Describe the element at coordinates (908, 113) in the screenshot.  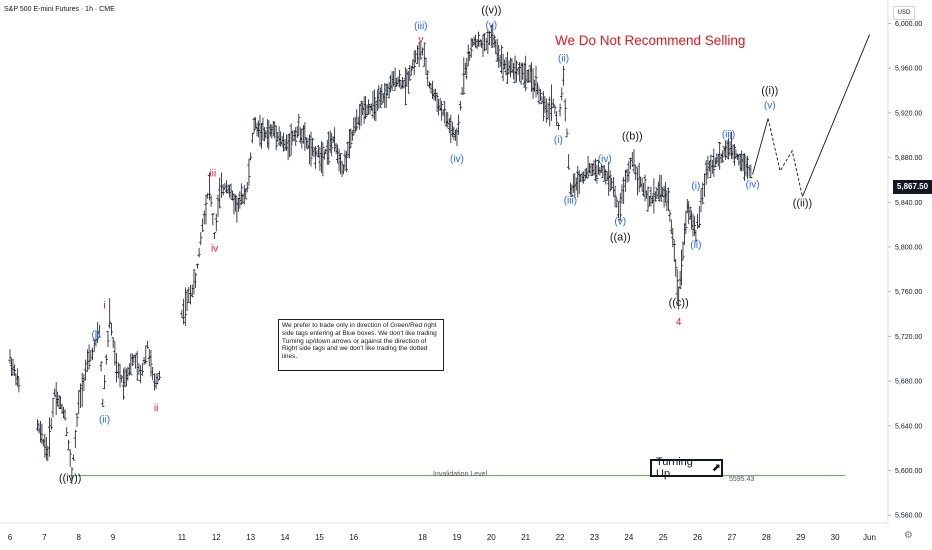
I see `y-tick-label: 5,920.00` at that location.